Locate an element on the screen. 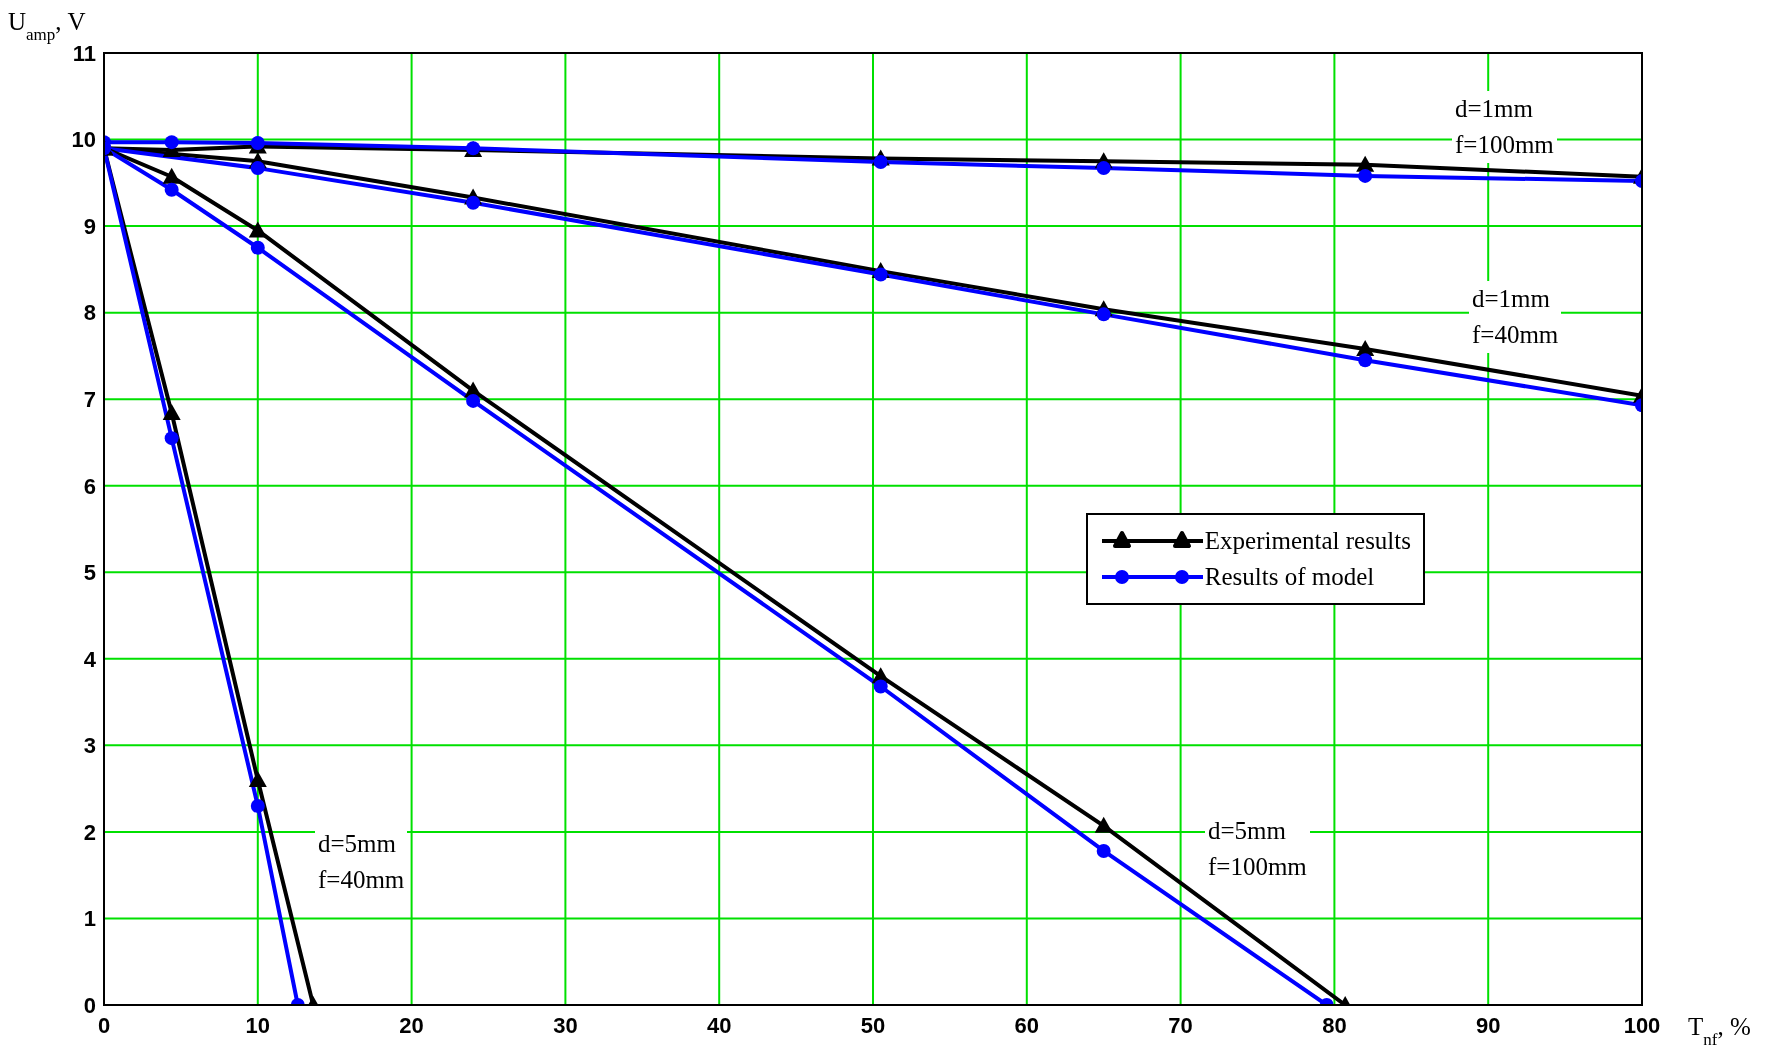  annotation: d=1mm f=100mm is located at coordinates (1504, 127).